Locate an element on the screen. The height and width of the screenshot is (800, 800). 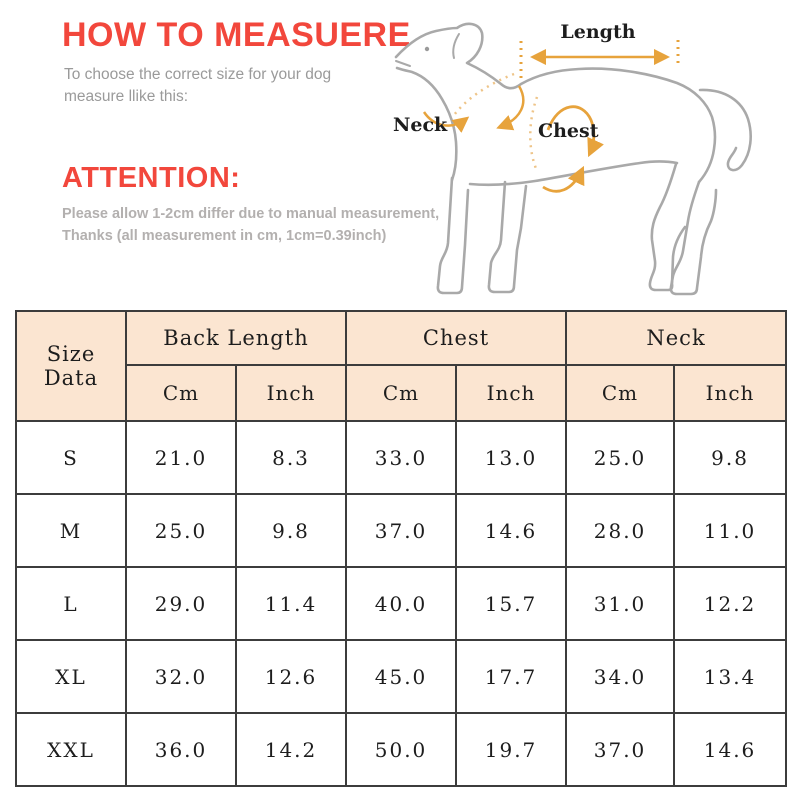
value-cell: 36.0 is located at coordinates (181, 749).